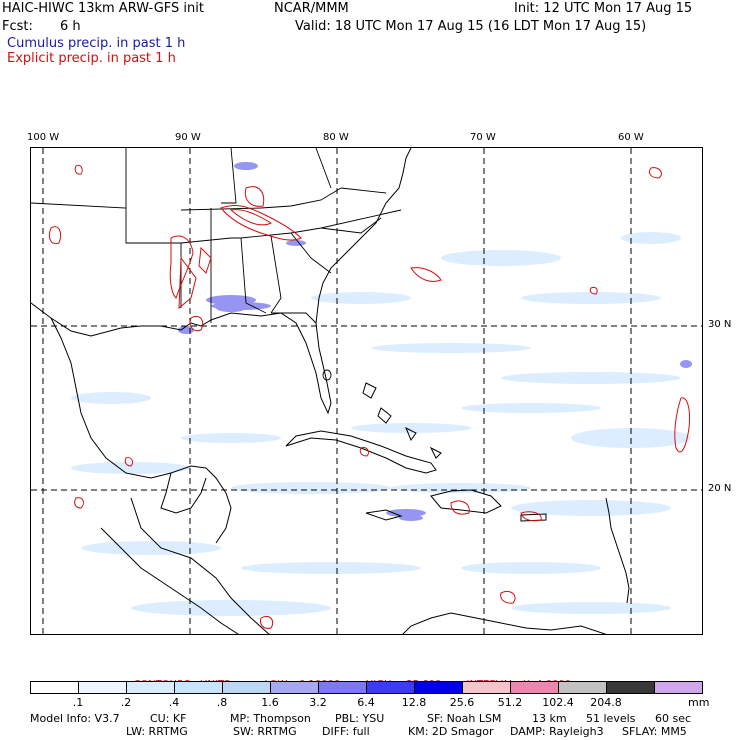  I want to click on timestep-info: 60 sec, so click(673, 718).